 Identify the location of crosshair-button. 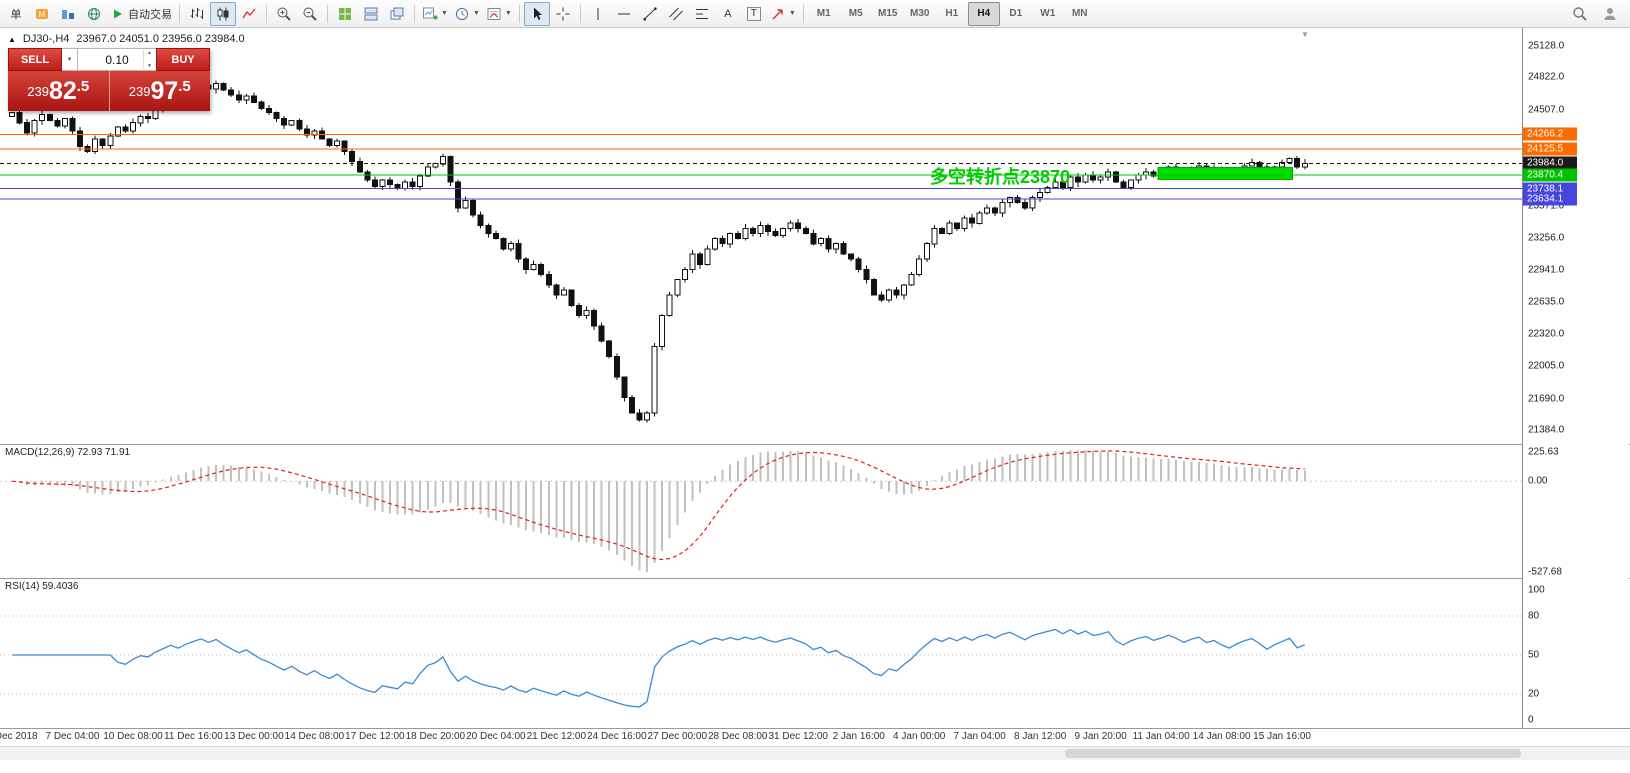
(563, 14).